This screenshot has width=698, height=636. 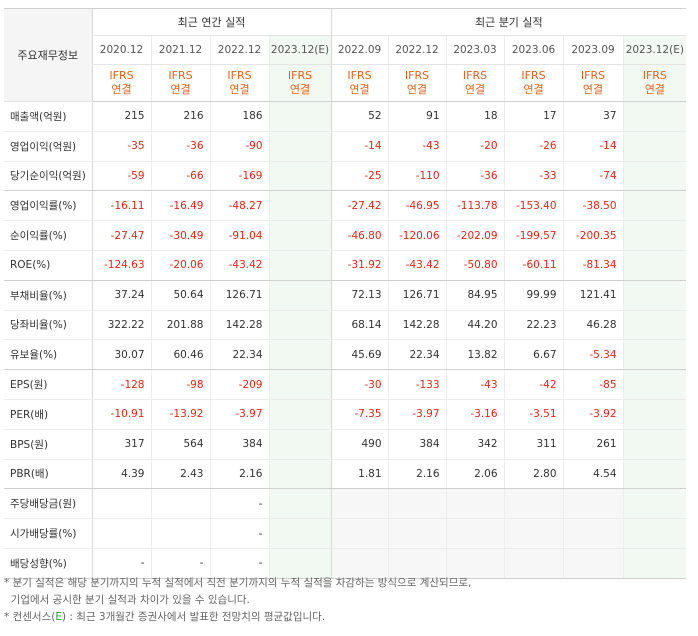 What do you see at coordinates (345, 504) in the screenshot?
I see `table-row: 주당배당금(원) -` at bounding box center [345, 504].